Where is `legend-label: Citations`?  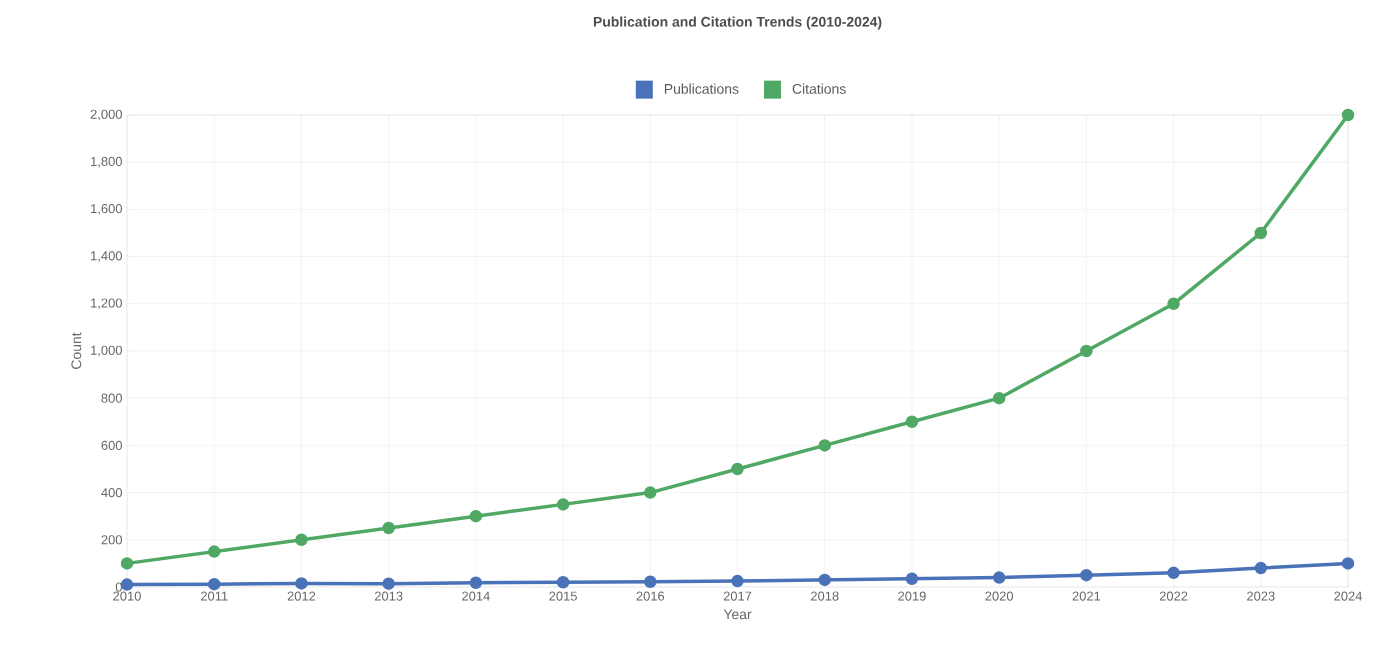 legend-label: Citations is located at coordinates (819, 88).